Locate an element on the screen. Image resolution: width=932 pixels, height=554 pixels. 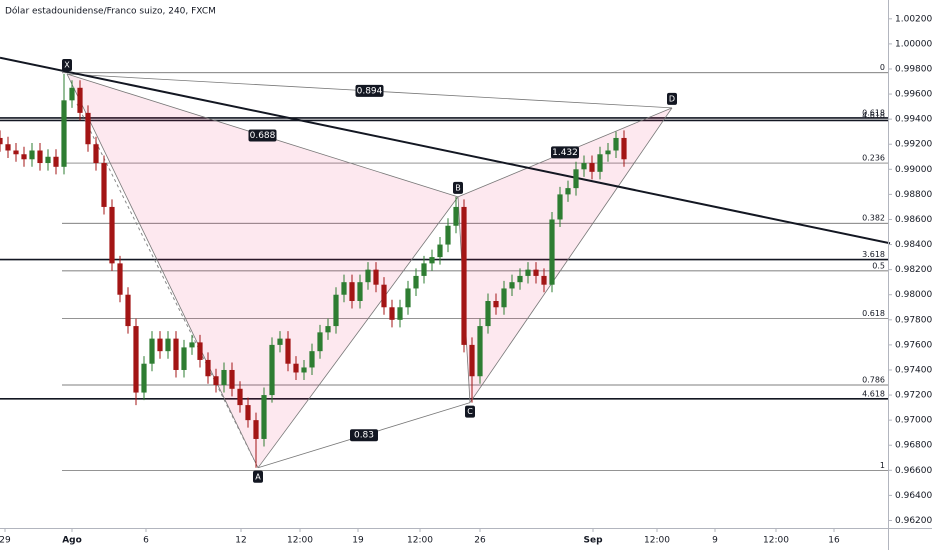
y-tick-label: 0.99600 is located at coordinates (913, 95).